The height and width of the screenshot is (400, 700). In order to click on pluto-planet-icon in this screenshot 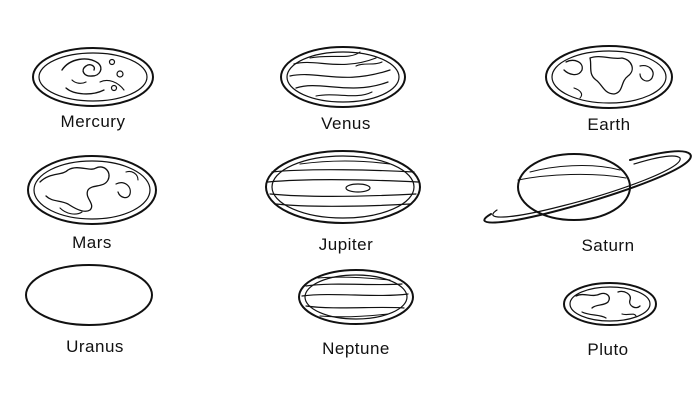, I will do `click(610, 304)`.